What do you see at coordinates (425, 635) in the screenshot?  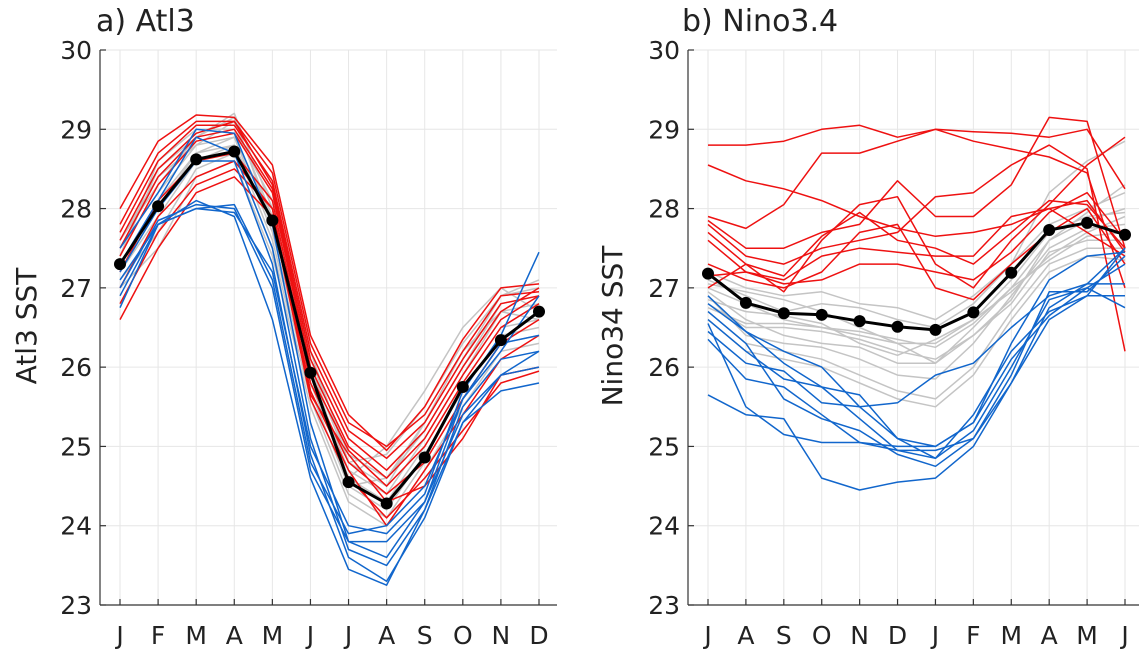 I see `panel-a-xtick-label: S` at bounding box center [425, 635].